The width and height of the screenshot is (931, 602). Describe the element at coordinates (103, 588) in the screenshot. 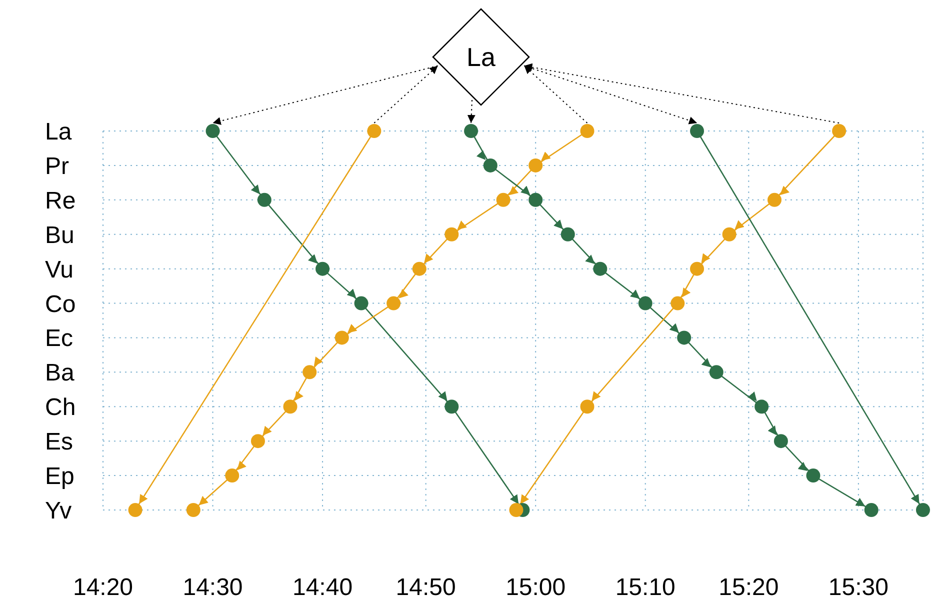

I see `x-tick-label: 14:20` at that location.